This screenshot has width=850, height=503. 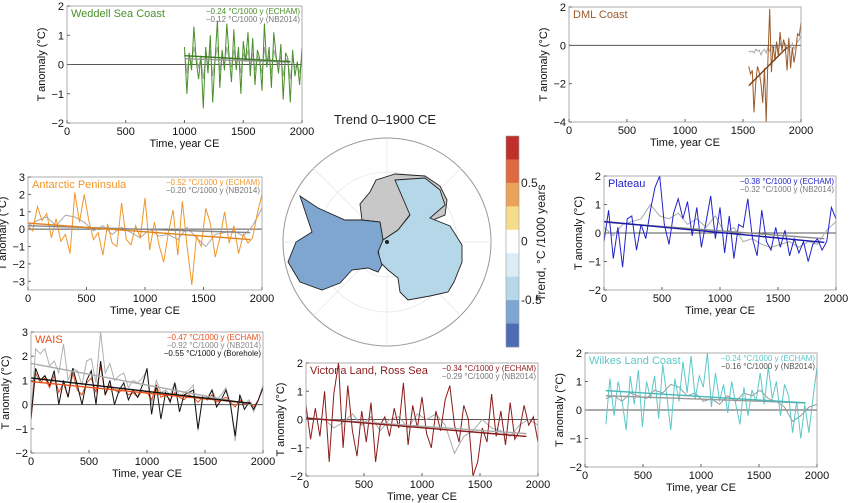 I want to click on legend-entry: −0.92 °C/1000 y (NB2014), so click(x=214, y=345).